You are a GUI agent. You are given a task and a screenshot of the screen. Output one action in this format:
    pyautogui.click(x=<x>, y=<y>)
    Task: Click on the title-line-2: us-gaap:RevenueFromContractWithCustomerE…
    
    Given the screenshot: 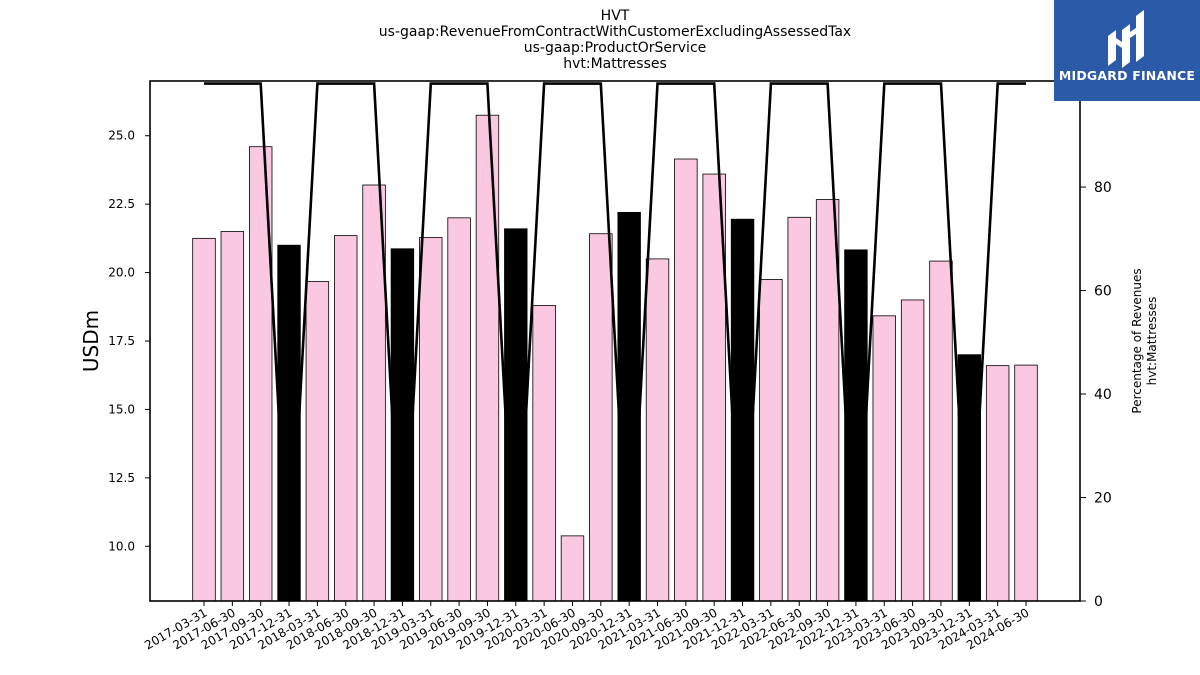 What is the action you would take?
    pyautogui.click(x=615, y=32)
    